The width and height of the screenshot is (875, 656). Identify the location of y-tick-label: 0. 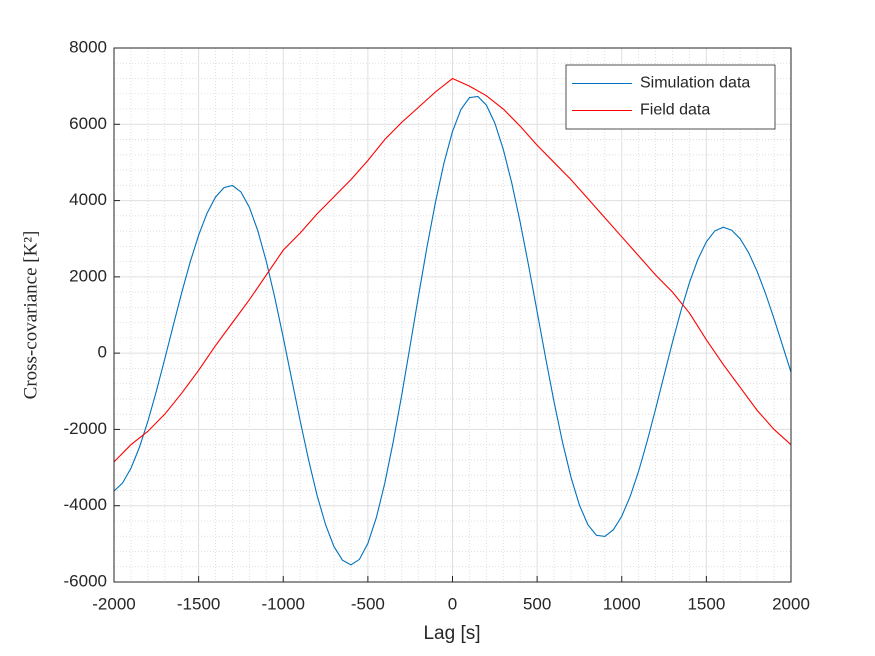
(102, 352).